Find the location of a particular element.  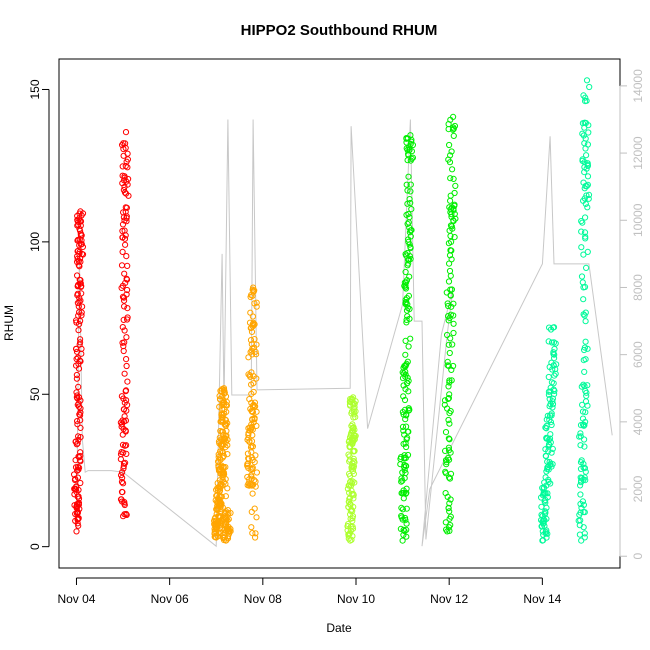

x-axis-label: Date is located at coordinates (339, 628).